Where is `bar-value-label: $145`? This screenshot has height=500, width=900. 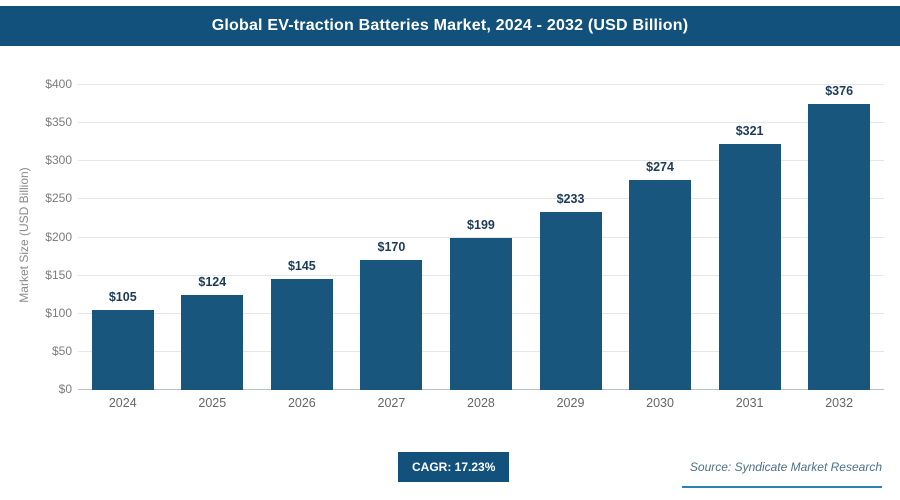 bar-value-label: $145 is located at coordinates (301, 266).